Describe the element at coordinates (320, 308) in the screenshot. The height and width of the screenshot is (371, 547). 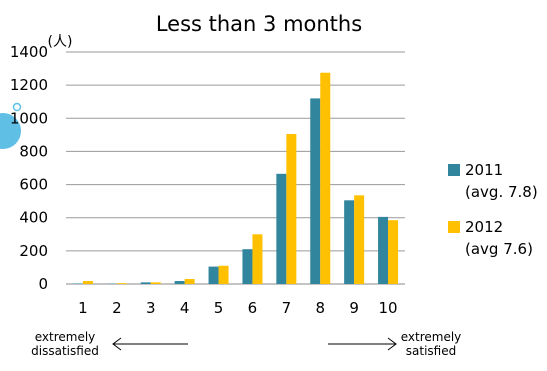
I see `x-tick-label: 8` at that location.